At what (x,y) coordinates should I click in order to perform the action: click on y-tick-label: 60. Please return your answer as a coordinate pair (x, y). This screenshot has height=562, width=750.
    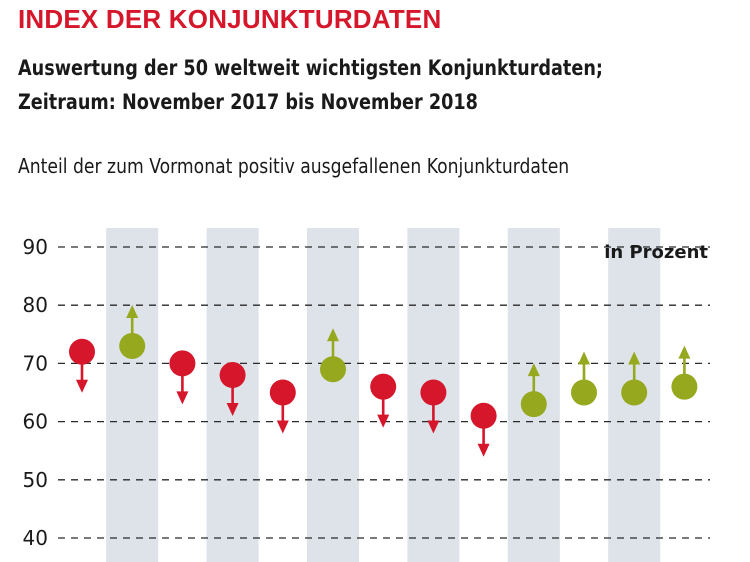
    Looking at the image, I should click on (35, 422).